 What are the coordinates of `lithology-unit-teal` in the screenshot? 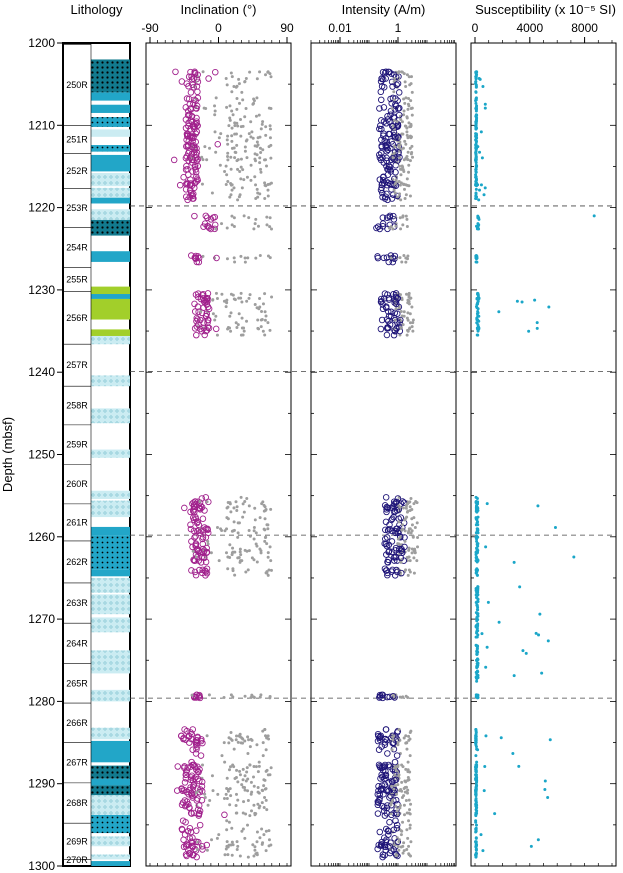 It's located at (110, 296).